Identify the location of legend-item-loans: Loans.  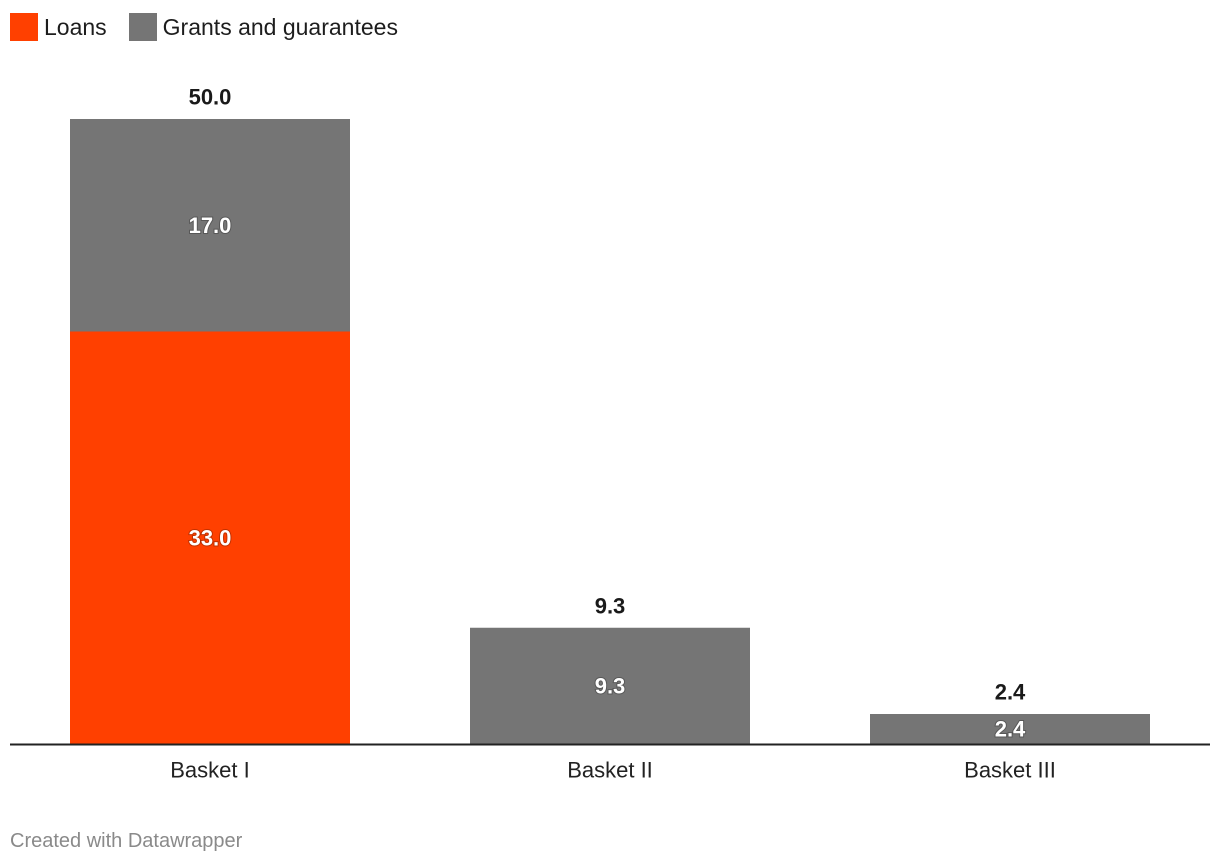
(58, 27).